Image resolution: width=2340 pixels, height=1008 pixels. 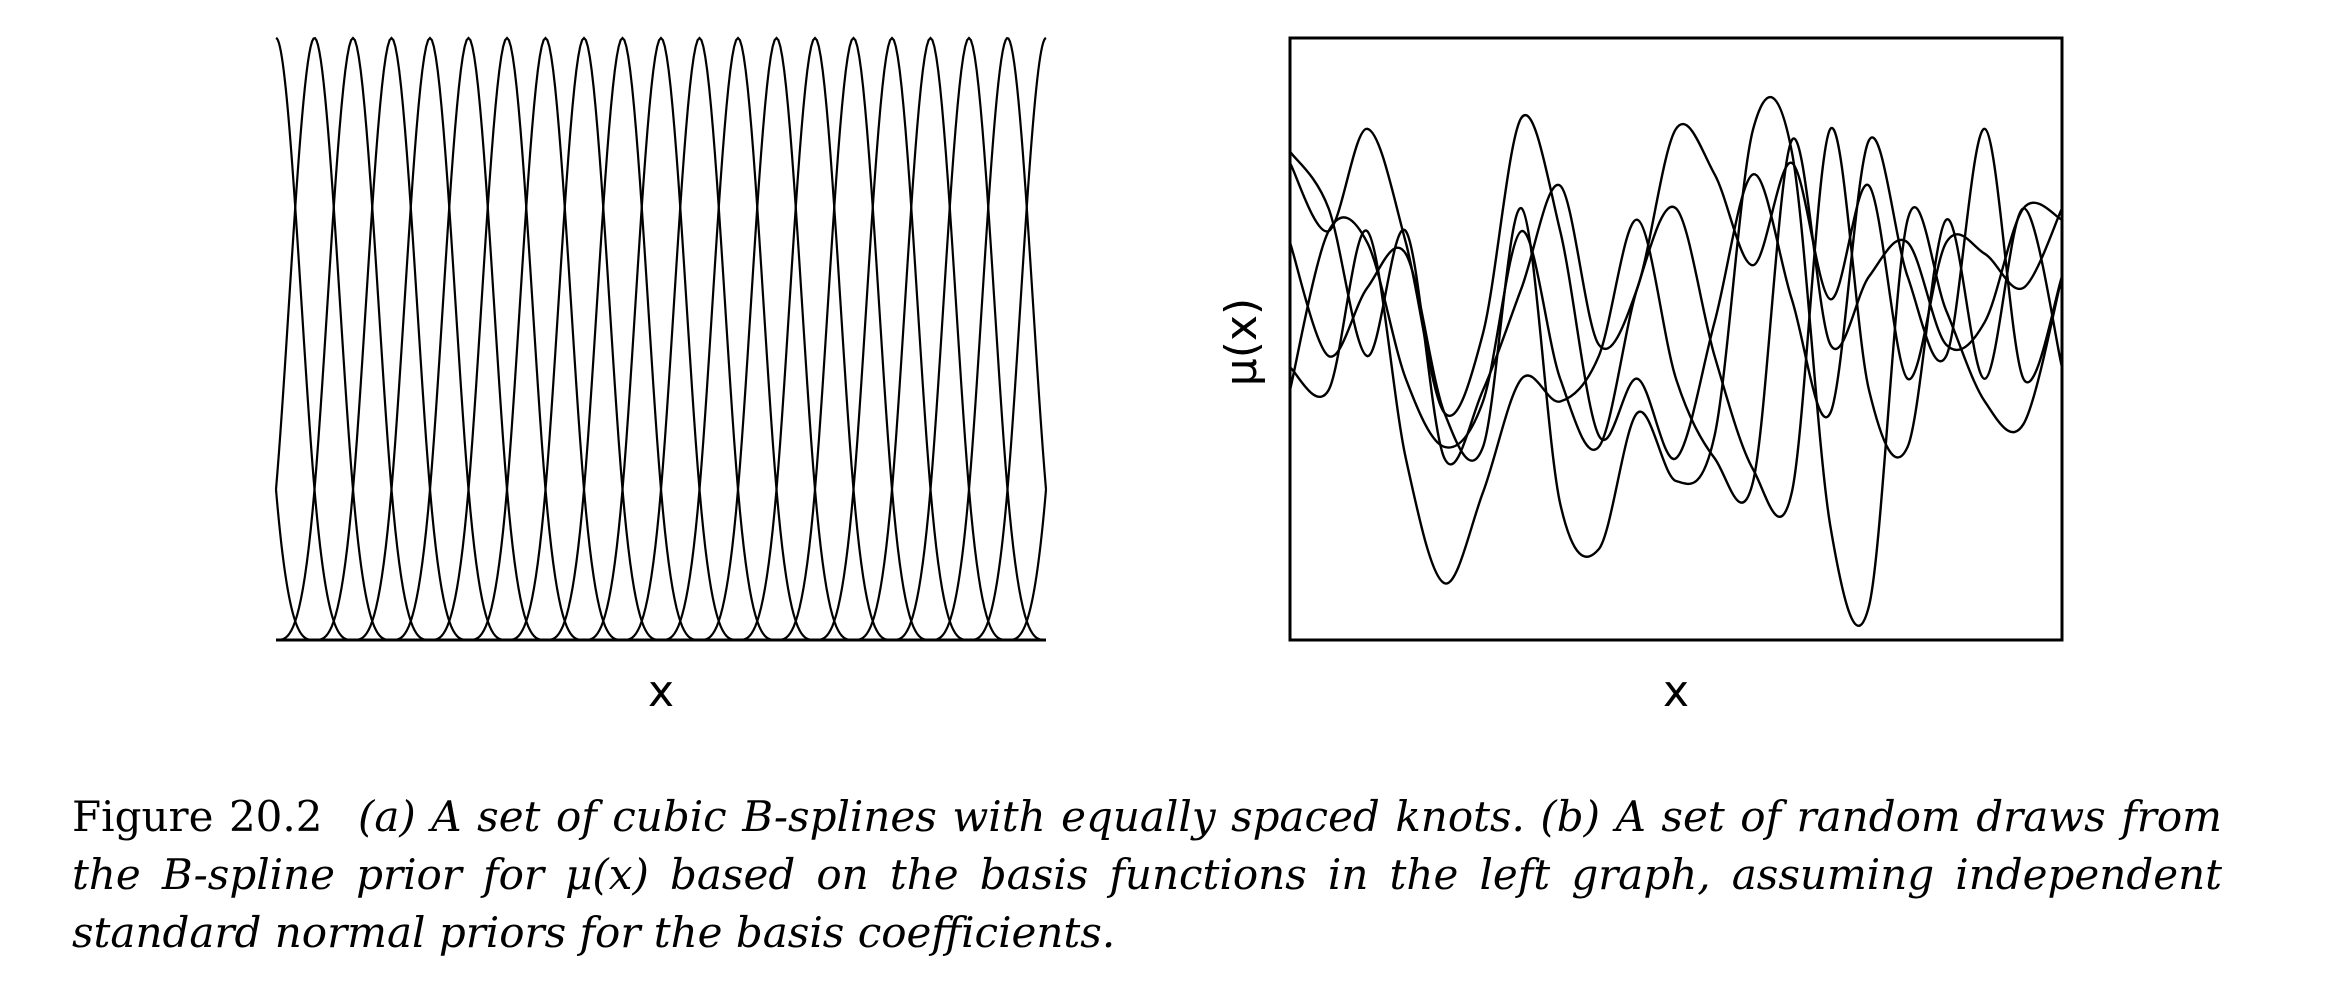 I want to click on panel-b-y-axis-label: μ(x), so click(x=1241, y=342).